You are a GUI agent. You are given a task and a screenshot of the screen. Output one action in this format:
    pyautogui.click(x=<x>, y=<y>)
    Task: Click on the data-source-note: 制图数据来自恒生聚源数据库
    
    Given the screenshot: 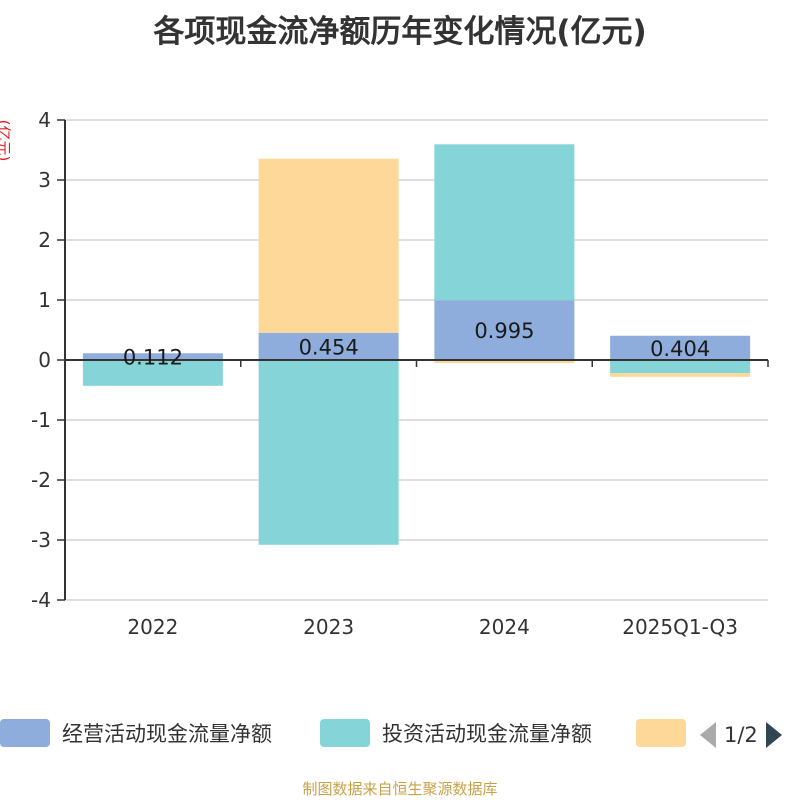 What is the action you would take?
    pyautogui.click(x=400, y=789)
    